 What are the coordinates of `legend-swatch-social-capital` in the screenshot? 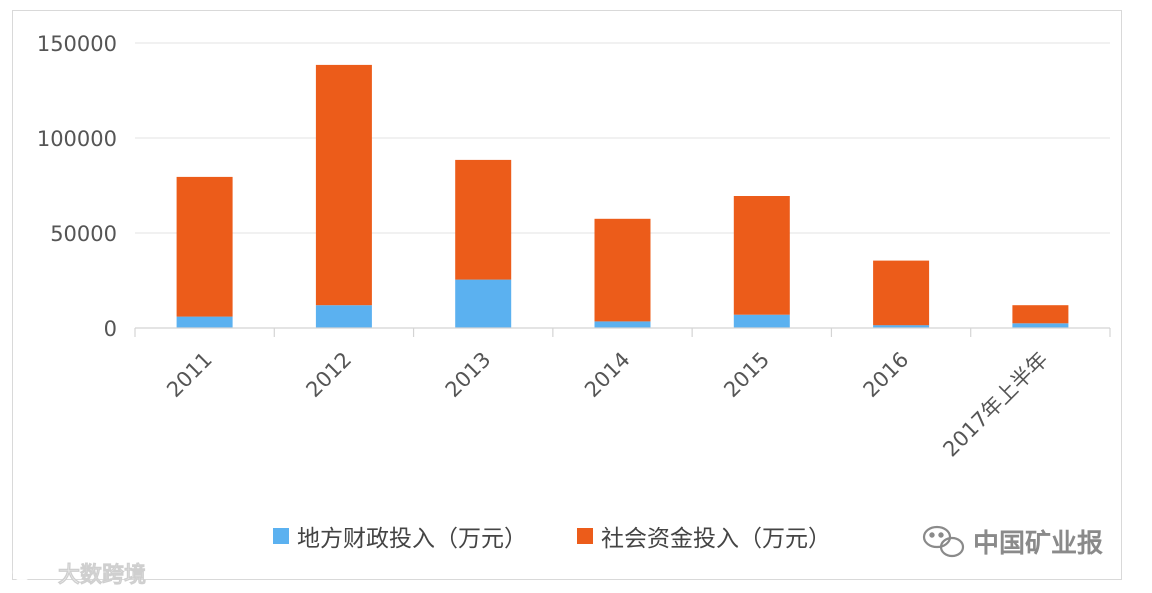 It's located at (585, 536).